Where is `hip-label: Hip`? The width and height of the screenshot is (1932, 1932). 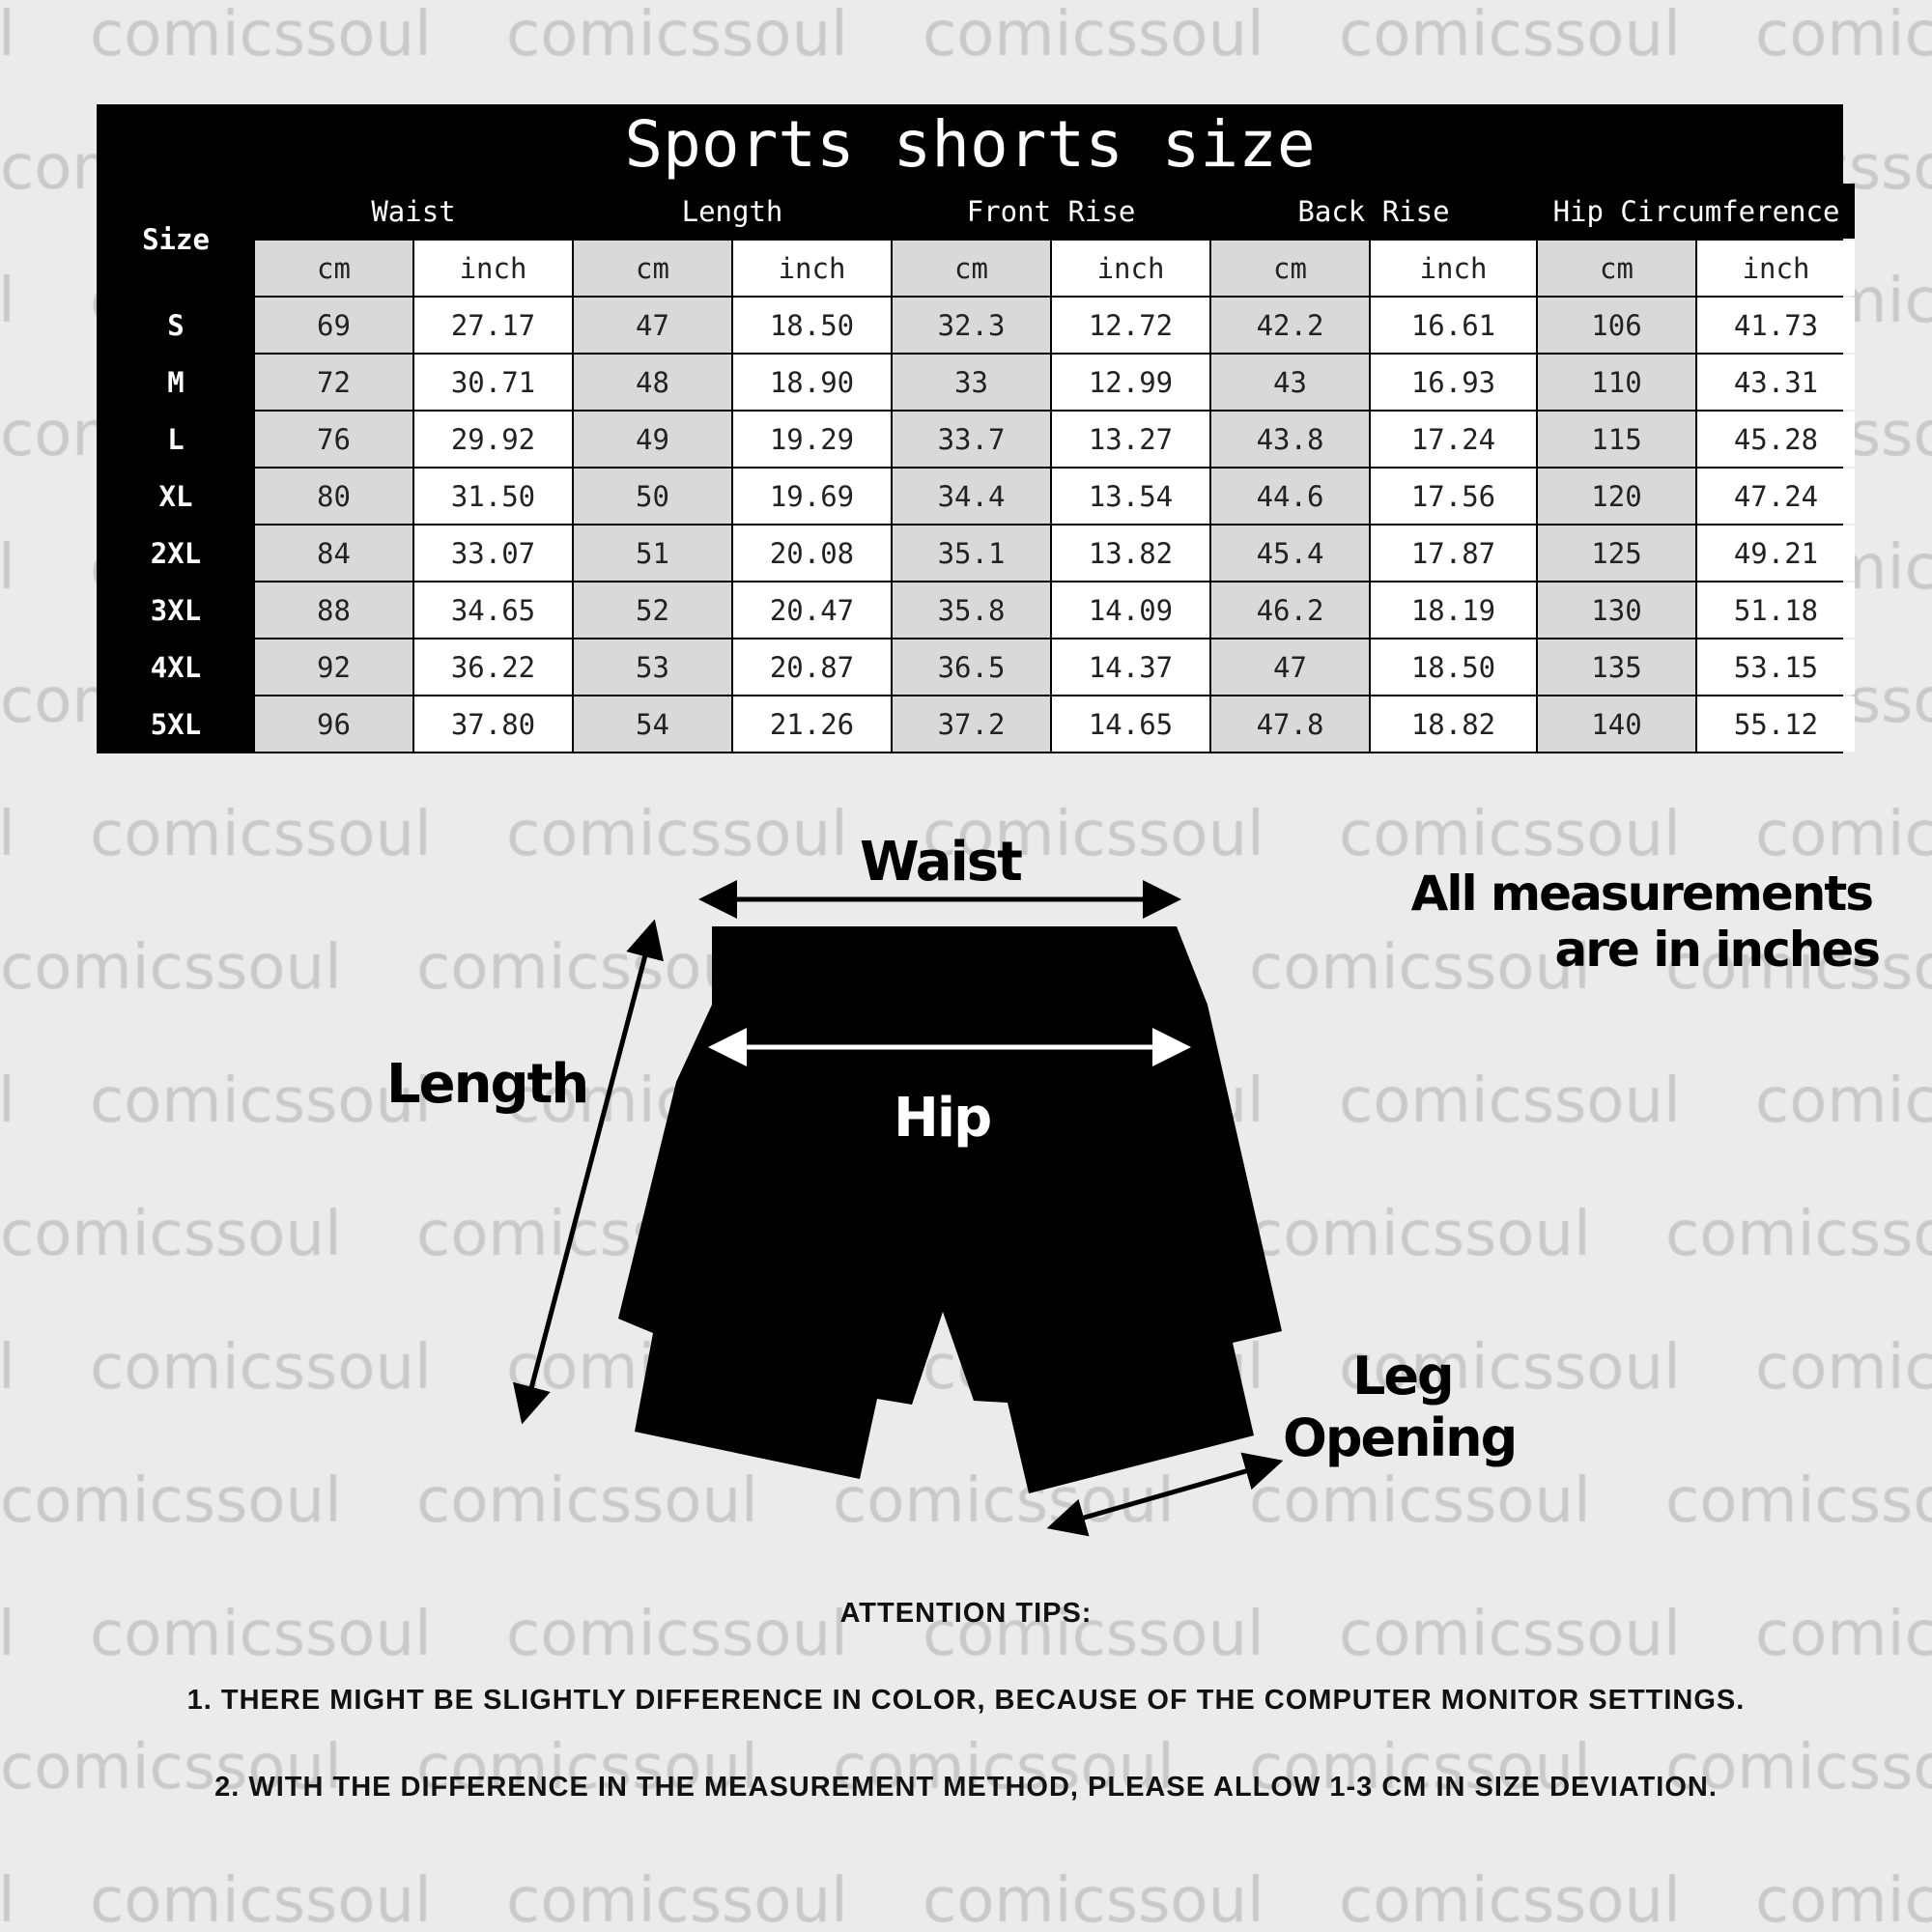
hip-label: Hip is located at coordinates (943, 1118).